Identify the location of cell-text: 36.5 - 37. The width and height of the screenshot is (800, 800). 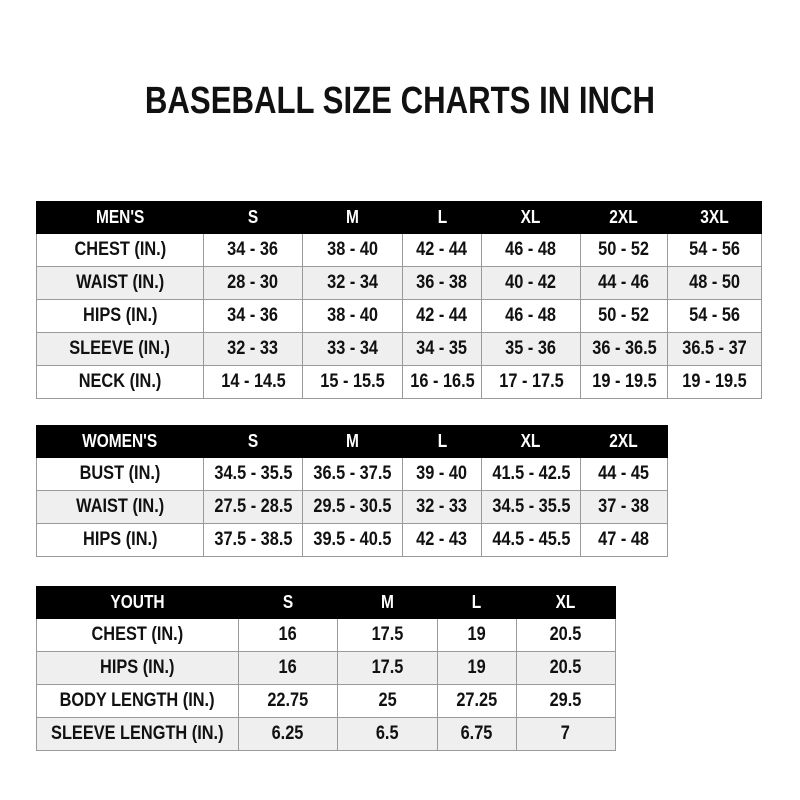
(714, 348).